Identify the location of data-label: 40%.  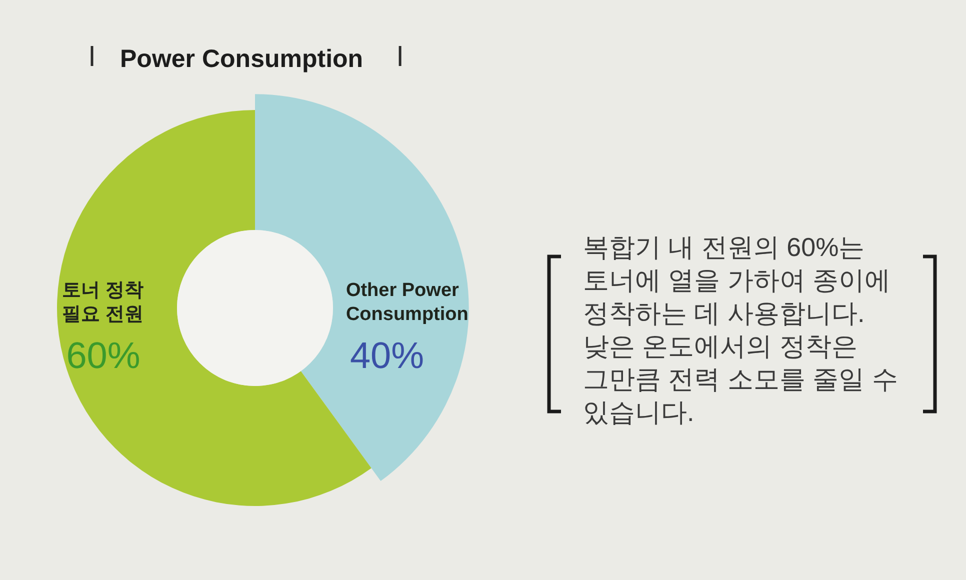
(387, 355).